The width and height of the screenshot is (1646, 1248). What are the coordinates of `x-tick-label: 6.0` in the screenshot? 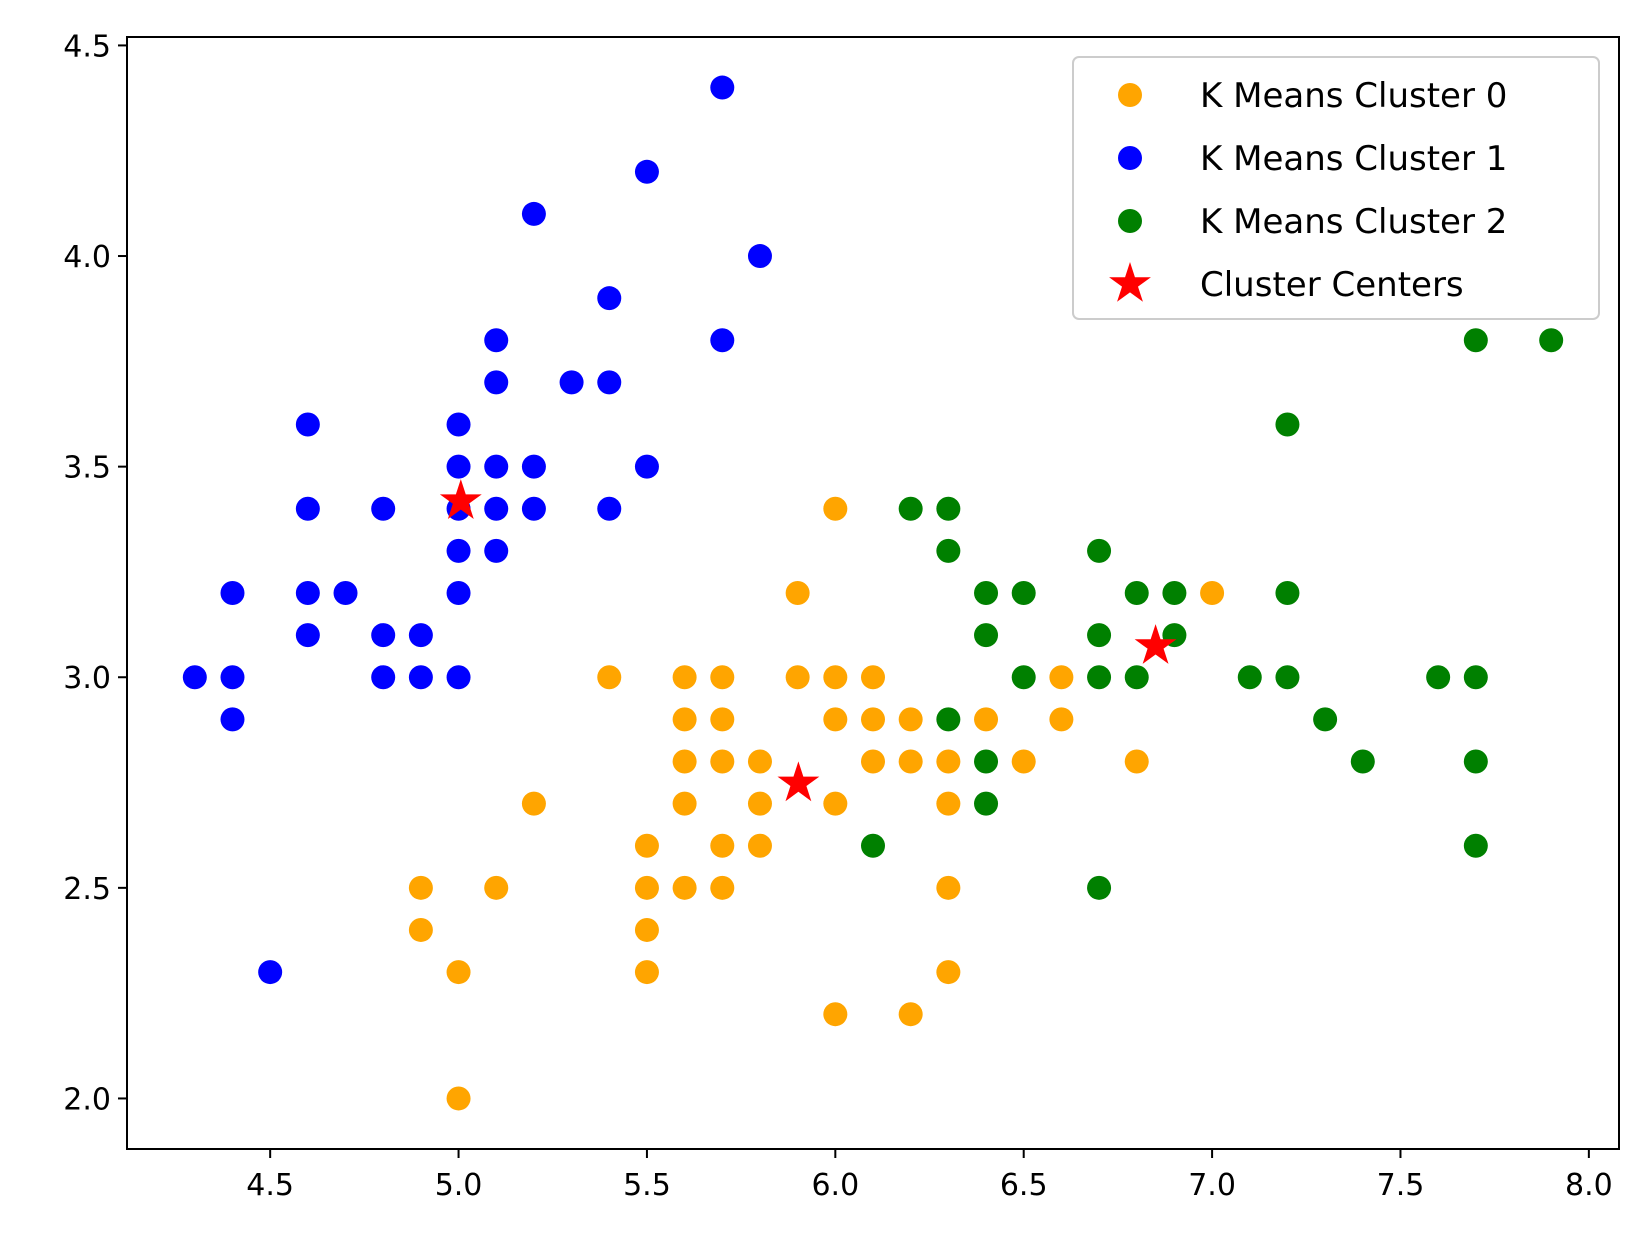 It's located at (835, 1185).